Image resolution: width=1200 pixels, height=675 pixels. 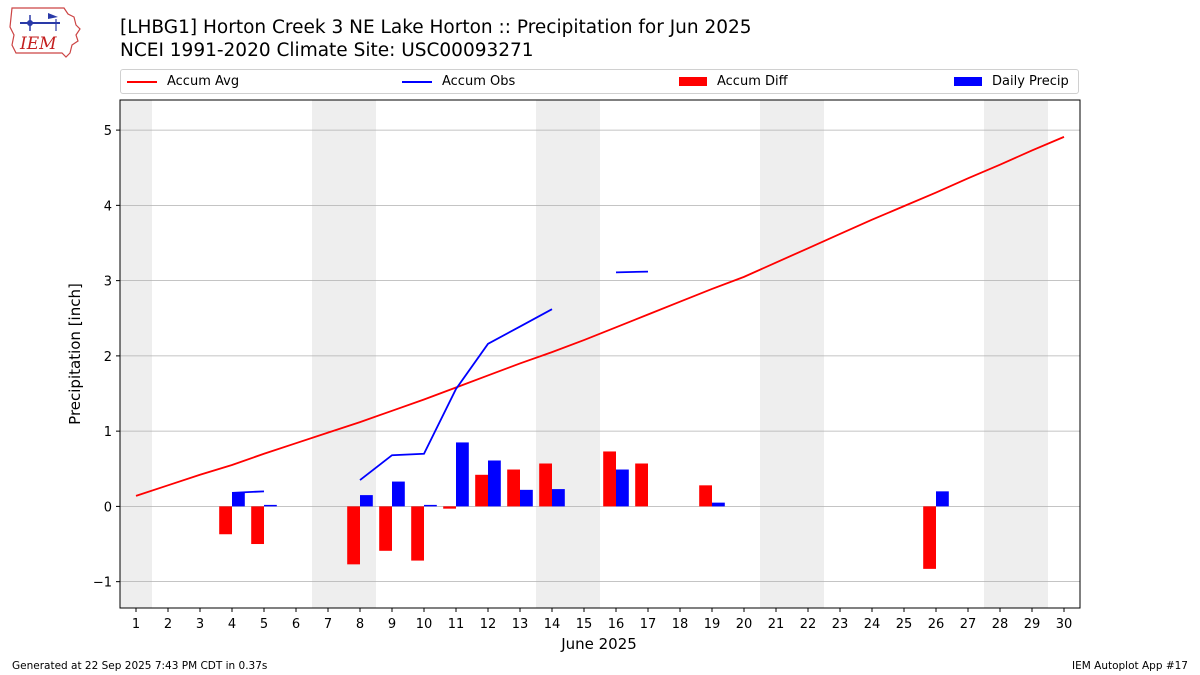 What do you see at coordinates (693, 81) in the screenshot?
I see `legend-swatch-accum-diff` at bounding box center [693, 81].